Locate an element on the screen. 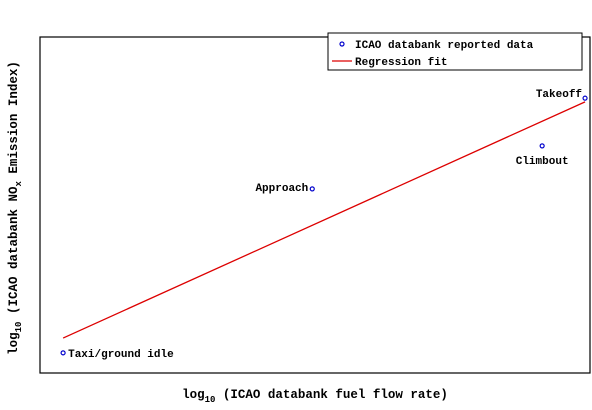 The height and width of the screenshot is (410, 592). y-axis-label: log10 (ICAO databank NOx Emission Index) is located at coordinates (15, 208).